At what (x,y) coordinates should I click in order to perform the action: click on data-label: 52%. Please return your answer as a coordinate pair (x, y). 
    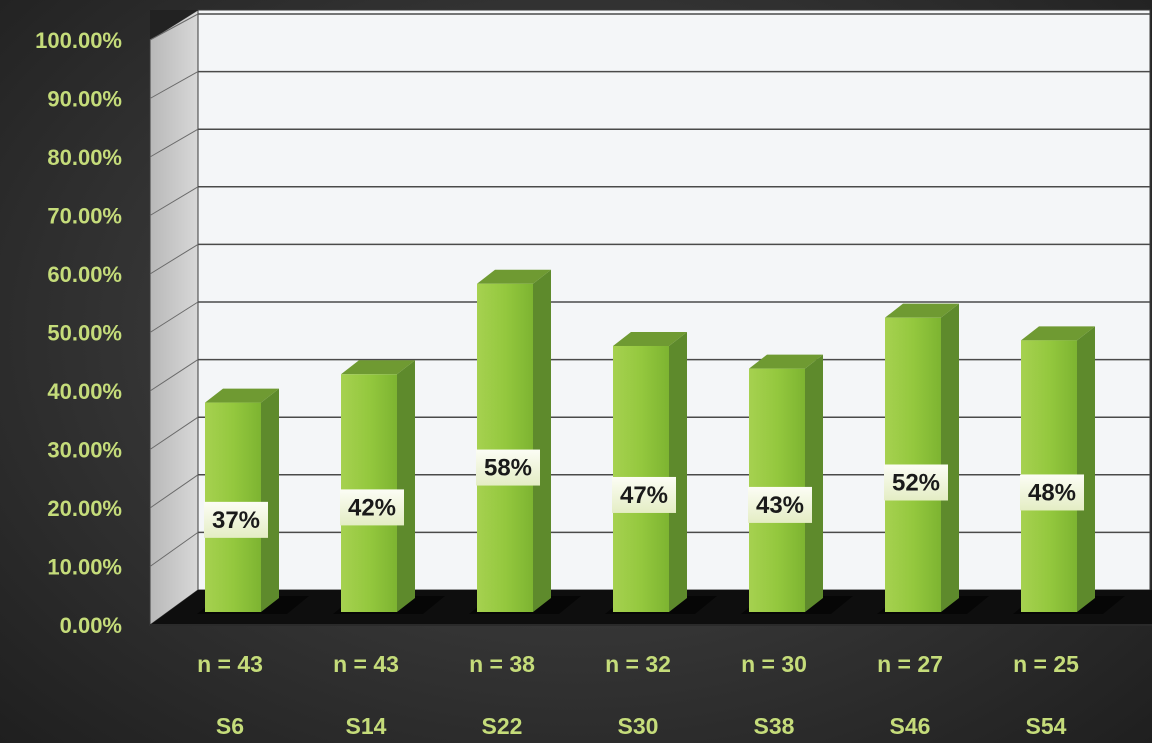
    Looking at the image, I should click on (916, 482).